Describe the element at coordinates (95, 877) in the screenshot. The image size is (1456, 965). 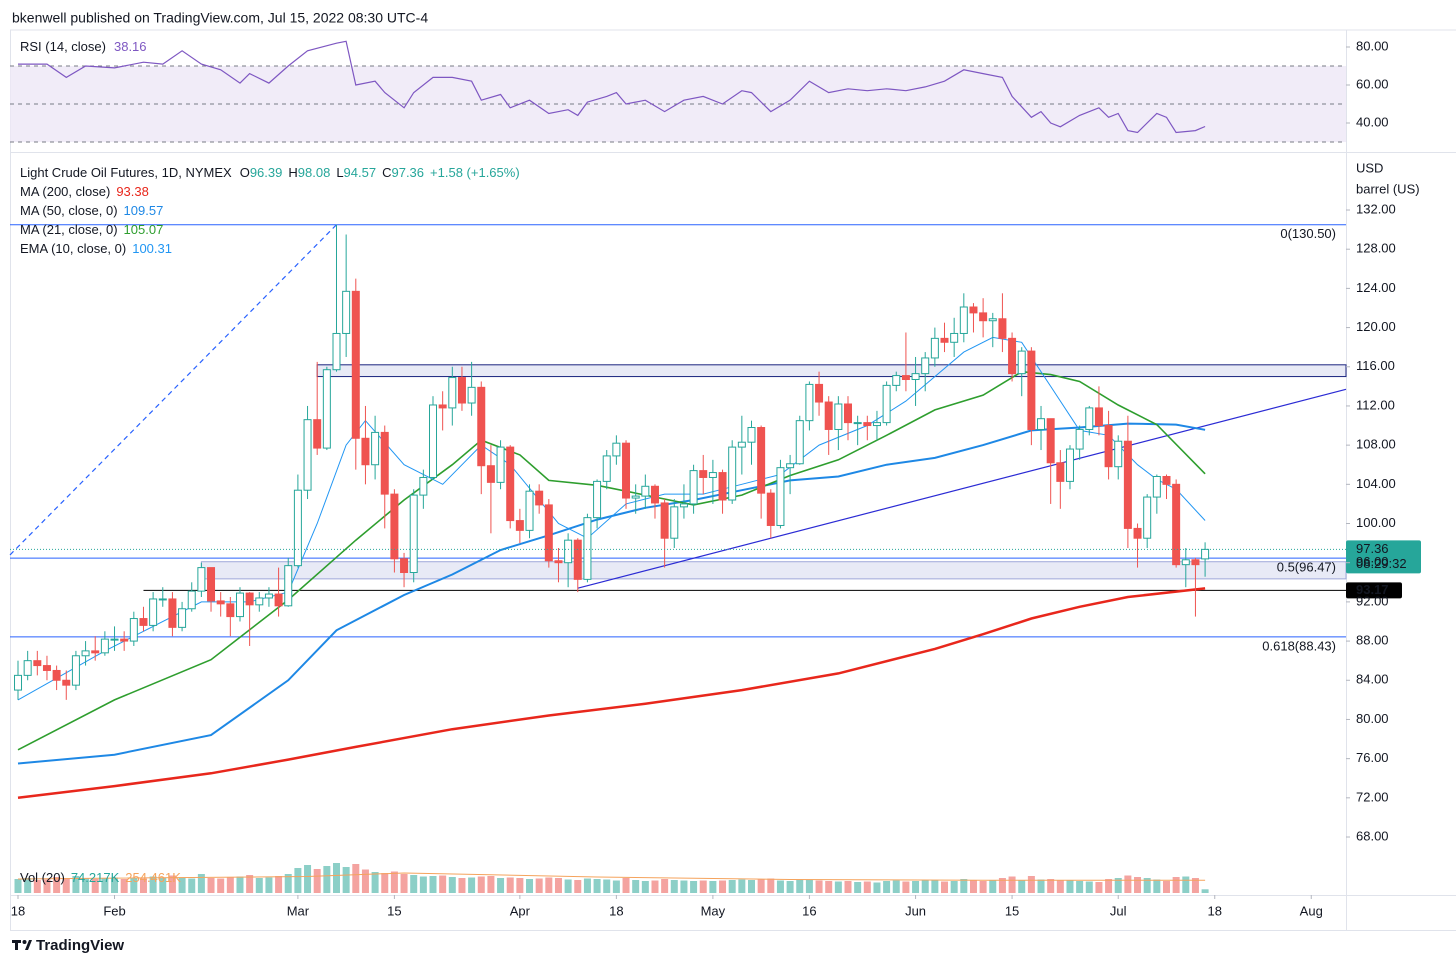
I see `volume-legend-value: 74.217K` at that location.